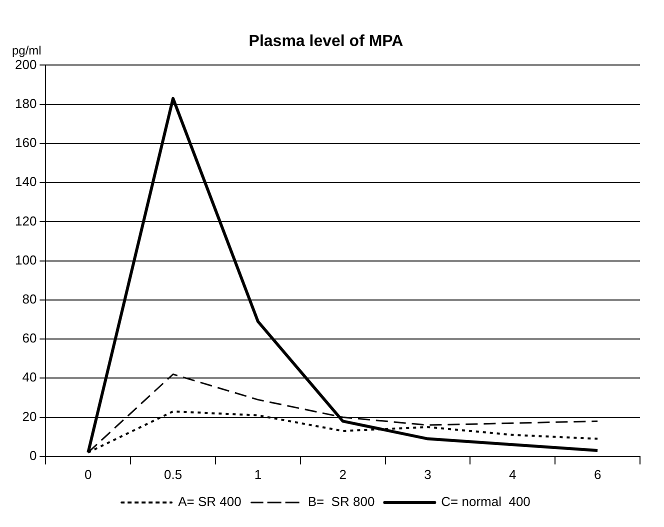 The height and width of the screenshot is (527, 664). What do you see at coordinates (210, 502) in the screenshot?
I see `legend-label: A= SR 400` at bounding box center [210, 502].